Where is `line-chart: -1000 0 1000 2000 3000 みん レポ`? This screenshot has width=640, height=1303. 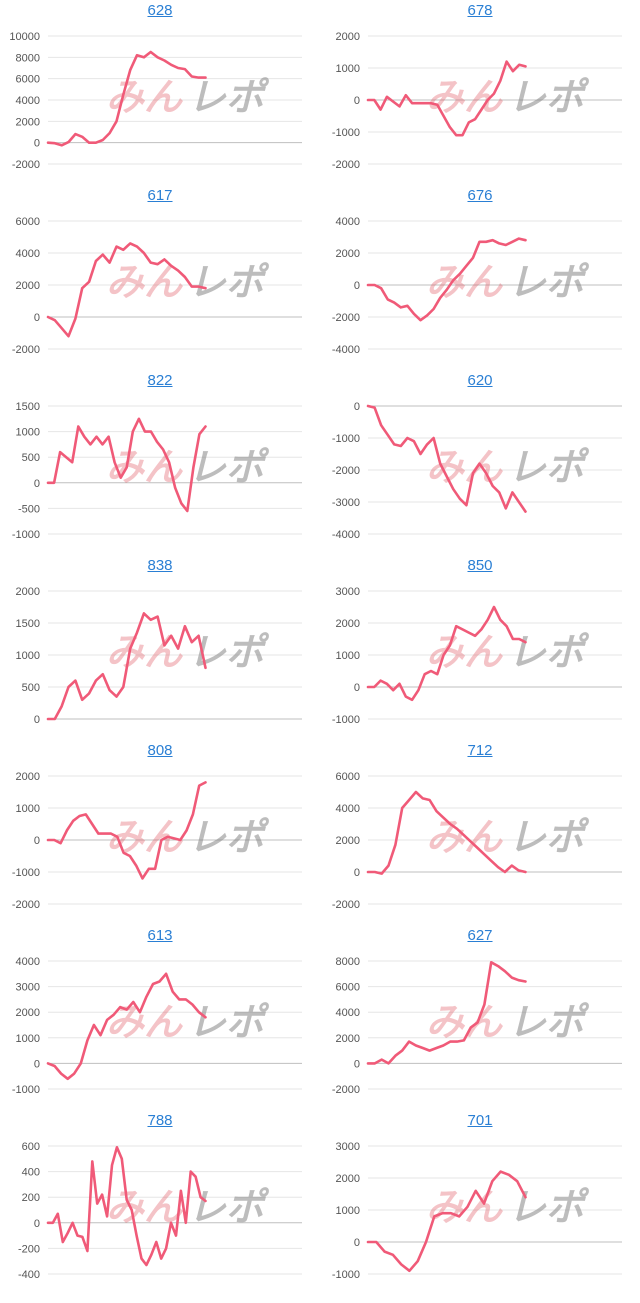 line-chart: -1000 0 1000 2000 3000 みん レポ is located at coordinates (477, 656).